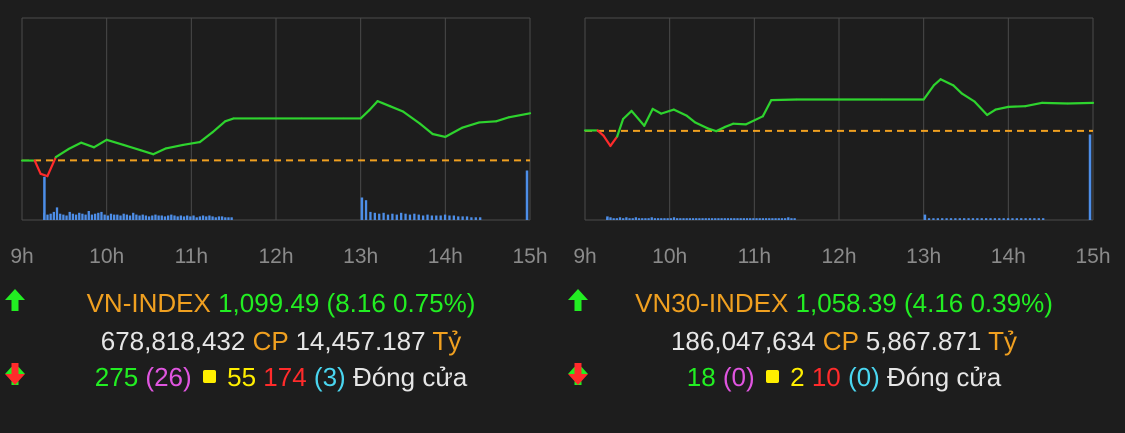  What do you see at coordinates (838, 256) in the screenshot?
I see `x-tick-label: 12h` at bounding box center [838, 256].